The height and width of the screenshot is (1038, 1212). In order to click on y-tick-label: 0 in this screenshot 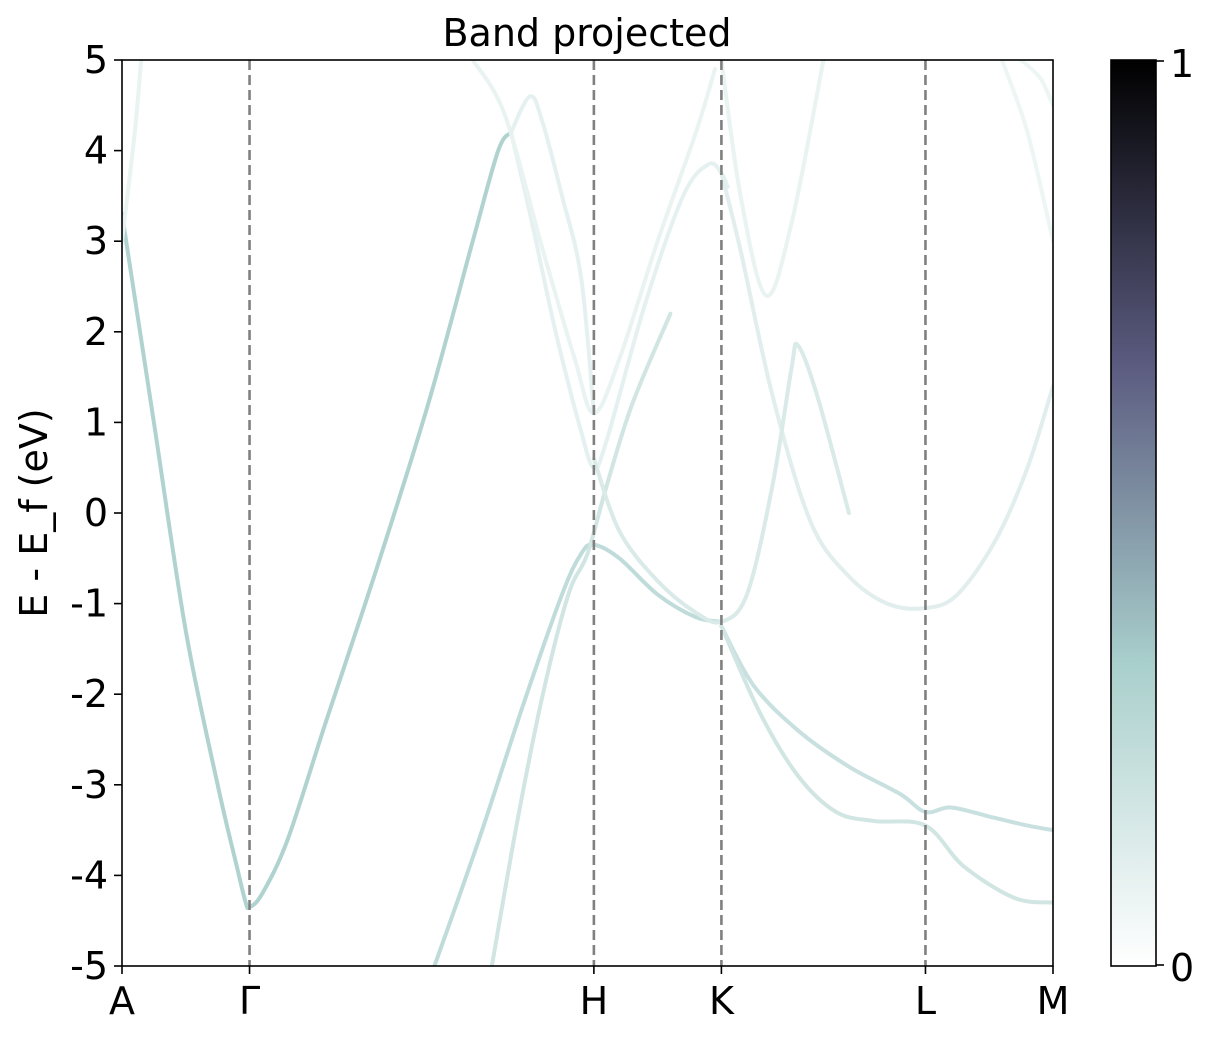, I will do `click(96, 513)`.